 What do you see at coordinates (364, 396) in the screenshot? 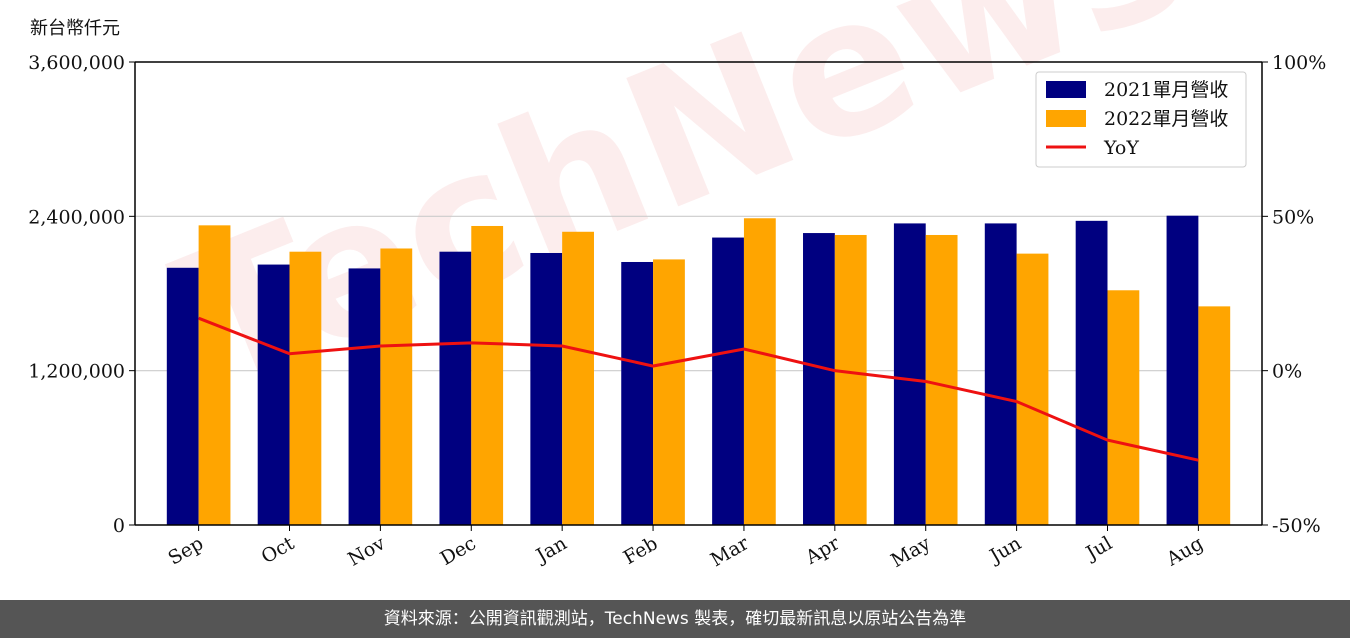
I see `bar-2021-nov` at bounding box center [364, 396].